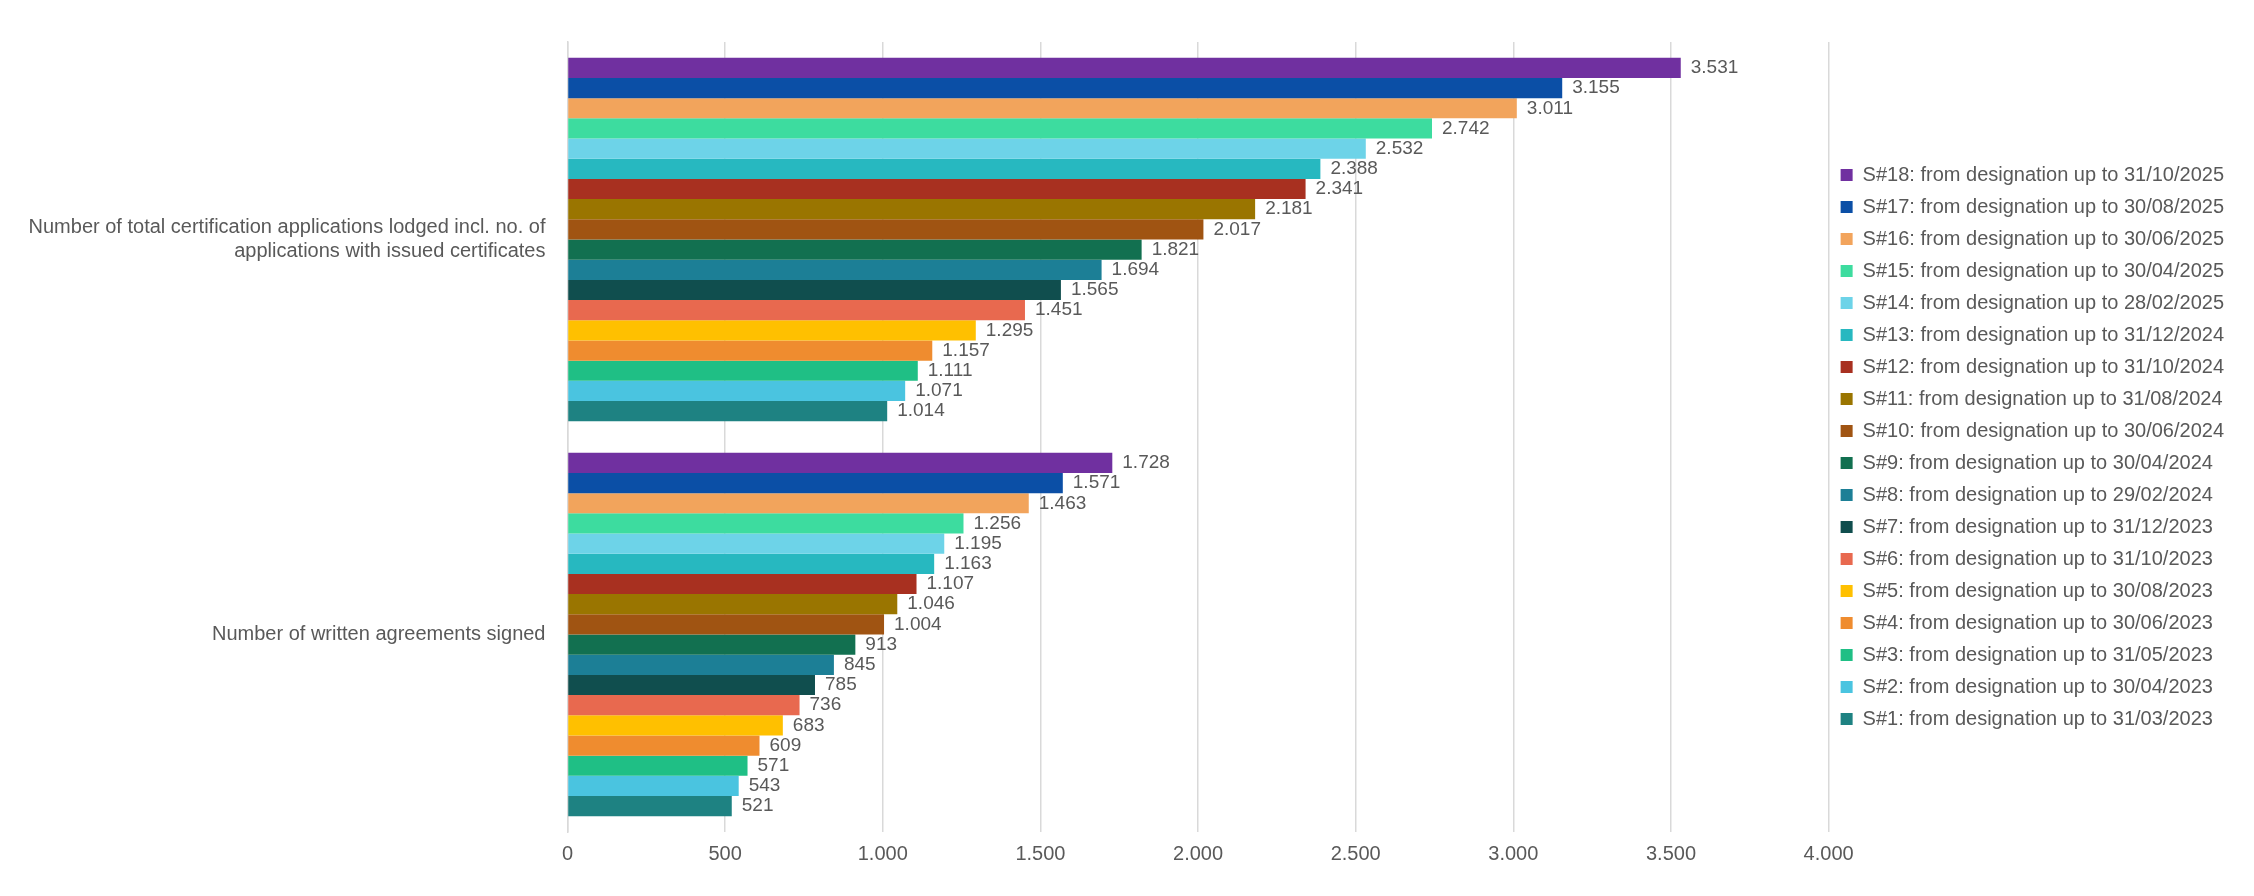 Image resolution: width=2254 pixels, height=896 pixels. Describe the element at coordinates (1062, 502) in the screenshot. I see `data-label: 1.463` at that location.